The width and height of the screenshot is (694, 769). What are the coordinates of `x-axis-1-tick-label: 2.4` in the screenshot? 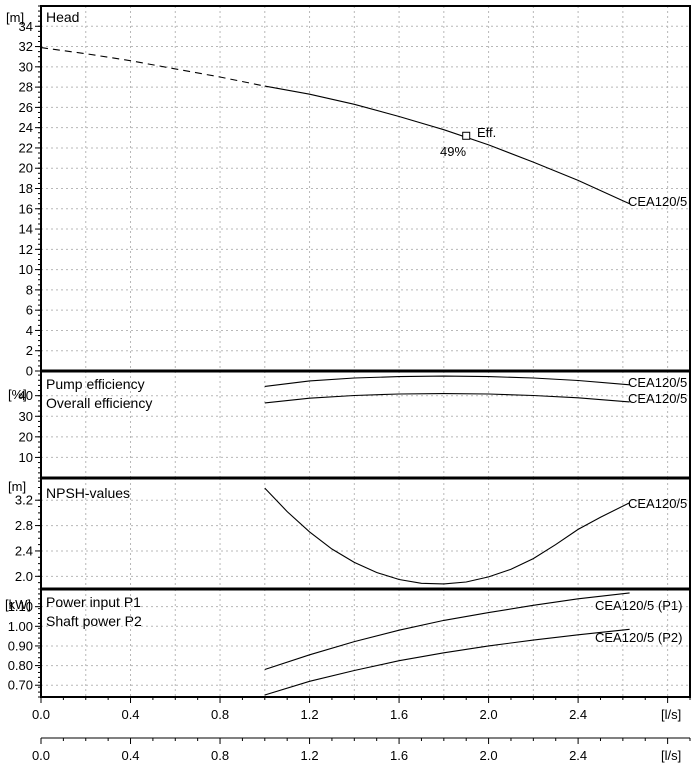 It's located at (578, 714).